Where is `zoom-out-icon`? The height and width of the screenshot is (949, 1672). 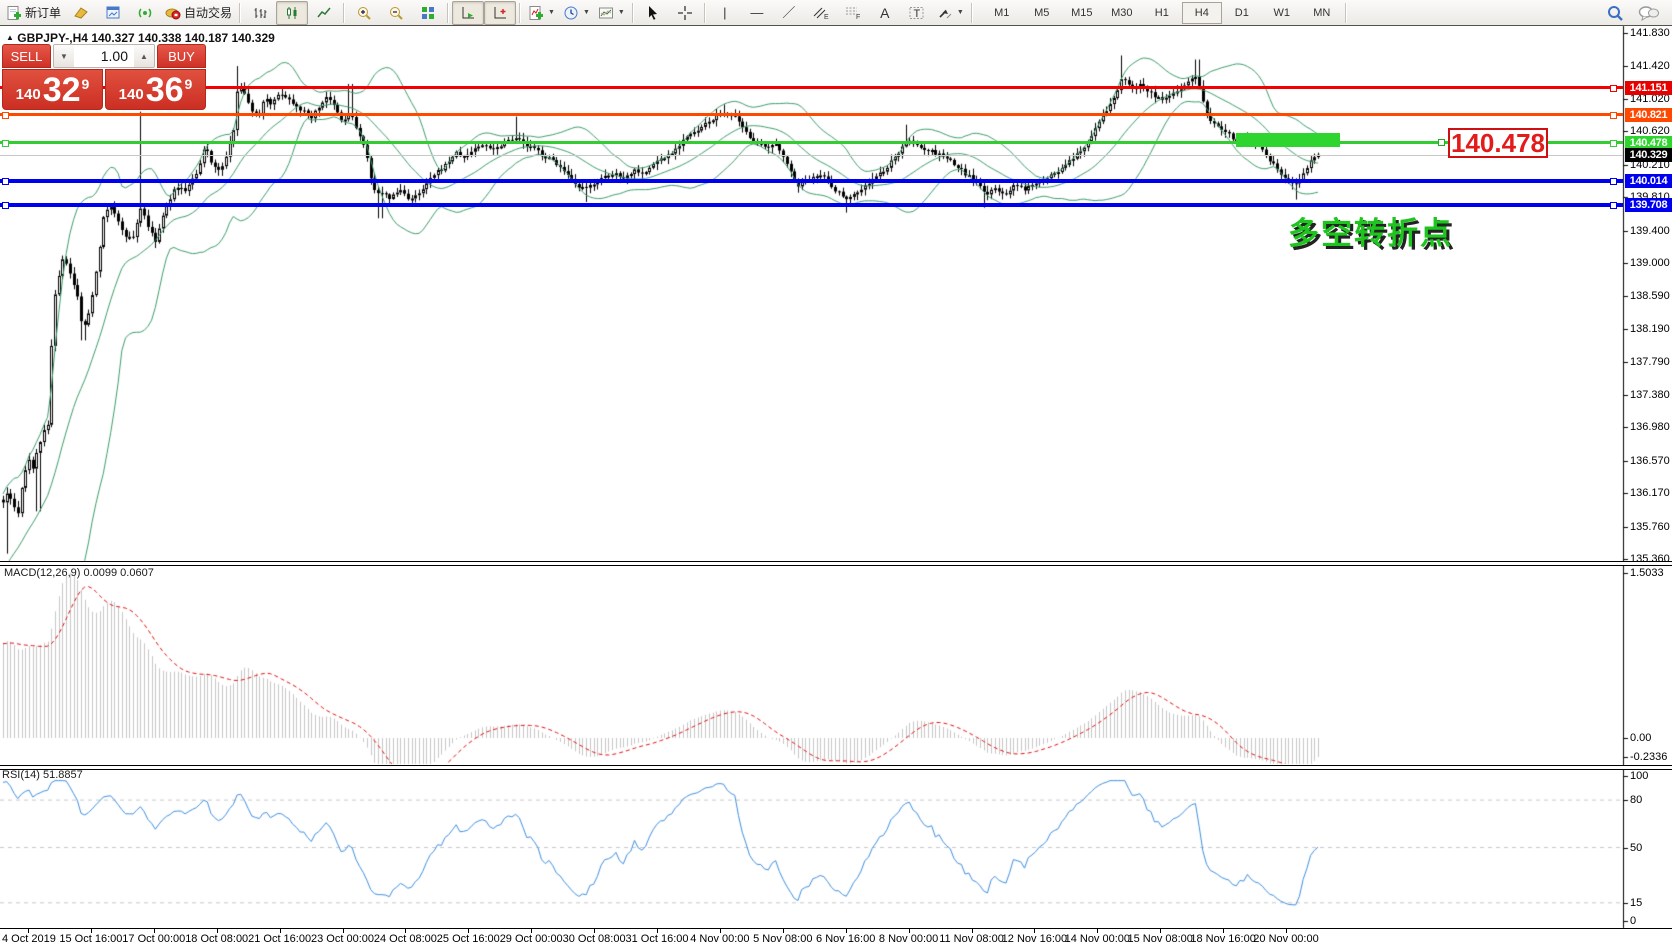 zoom-out-icon is located at coordinates (396, 13).